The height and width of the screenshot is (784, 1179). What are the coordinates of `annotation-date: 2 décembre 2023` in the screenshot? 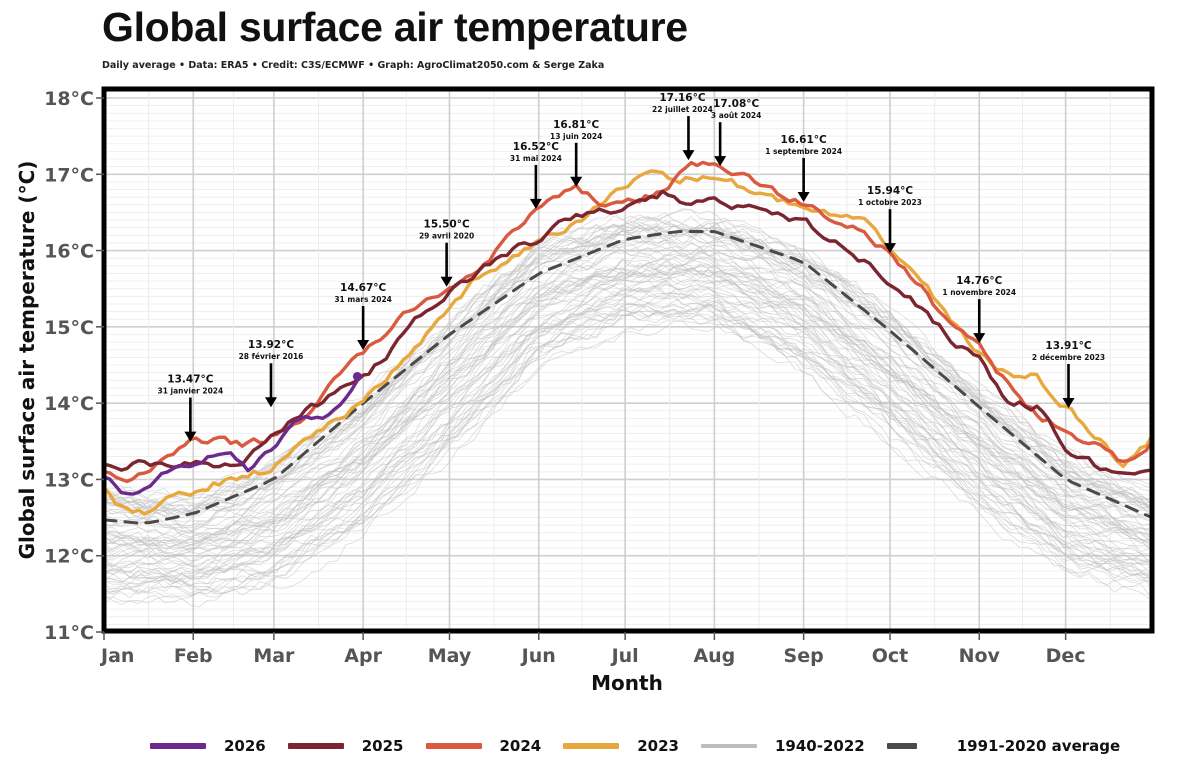 It's located at (1068, 357).